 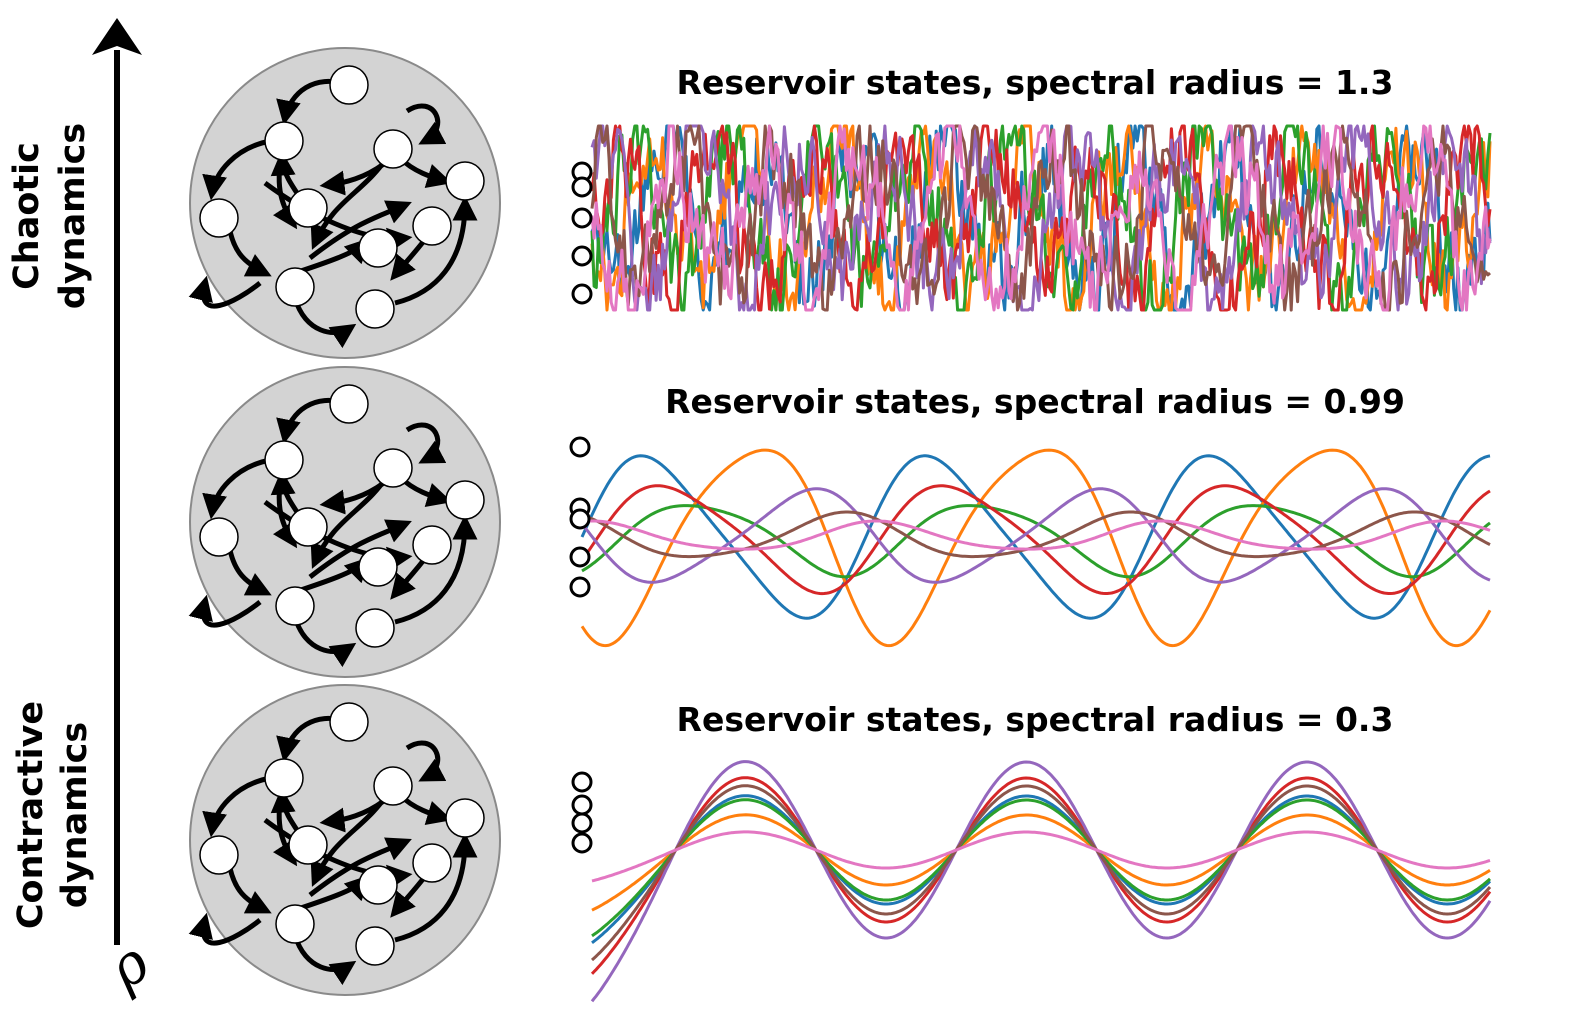 I want to click on reservoir-states-chaotic, so click(x=1031, y=218).